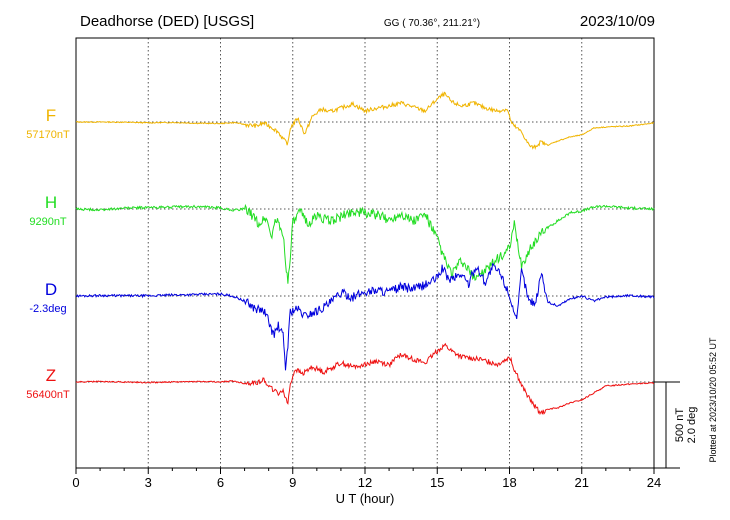  I want to click on series-name-d: D, so click(51, 289).